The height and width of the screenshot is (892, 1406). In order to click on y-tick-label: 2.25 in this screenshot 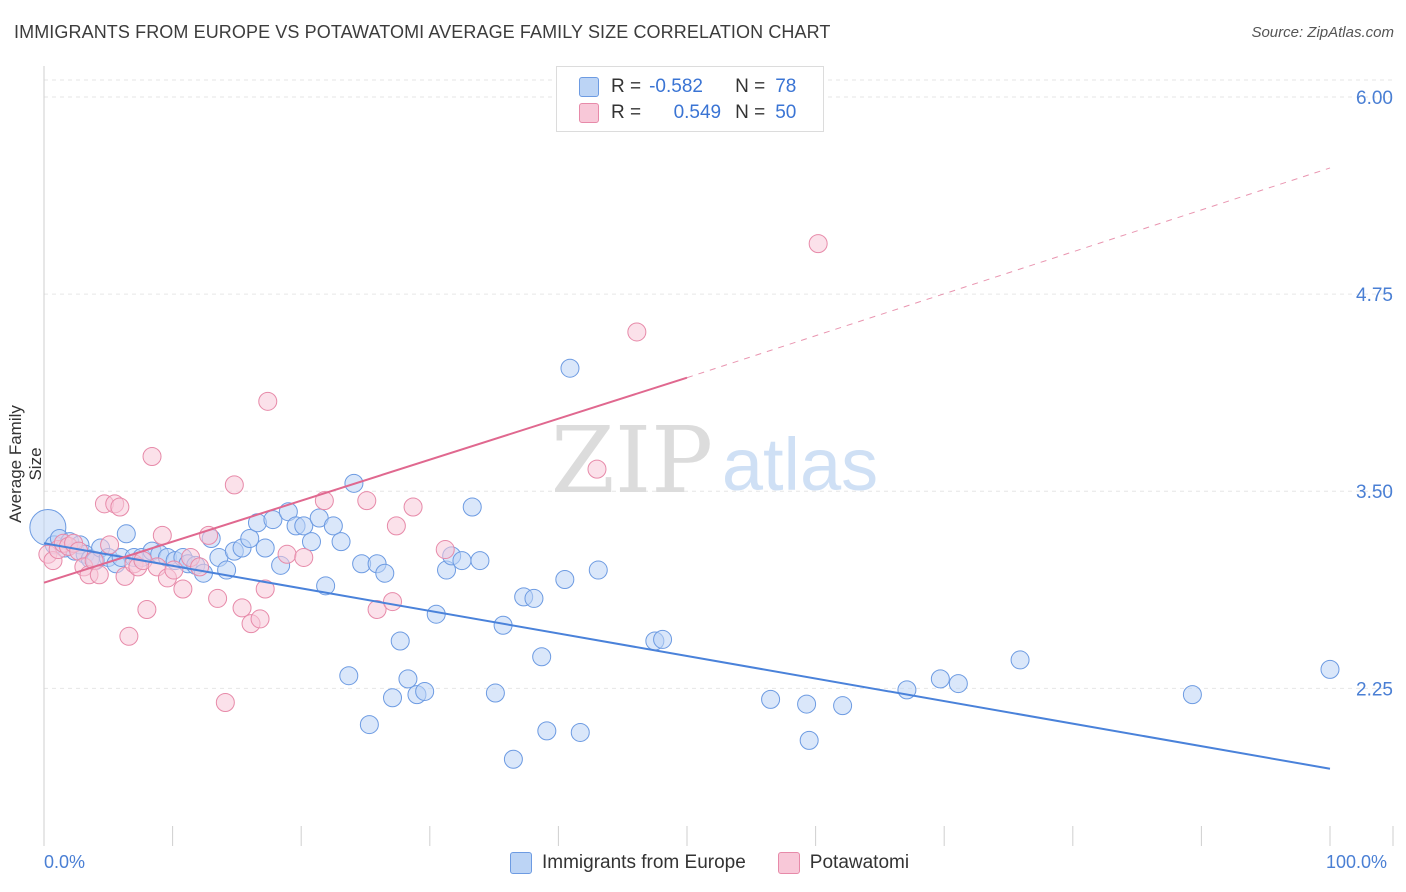, I will do `click(1374, 689)`.